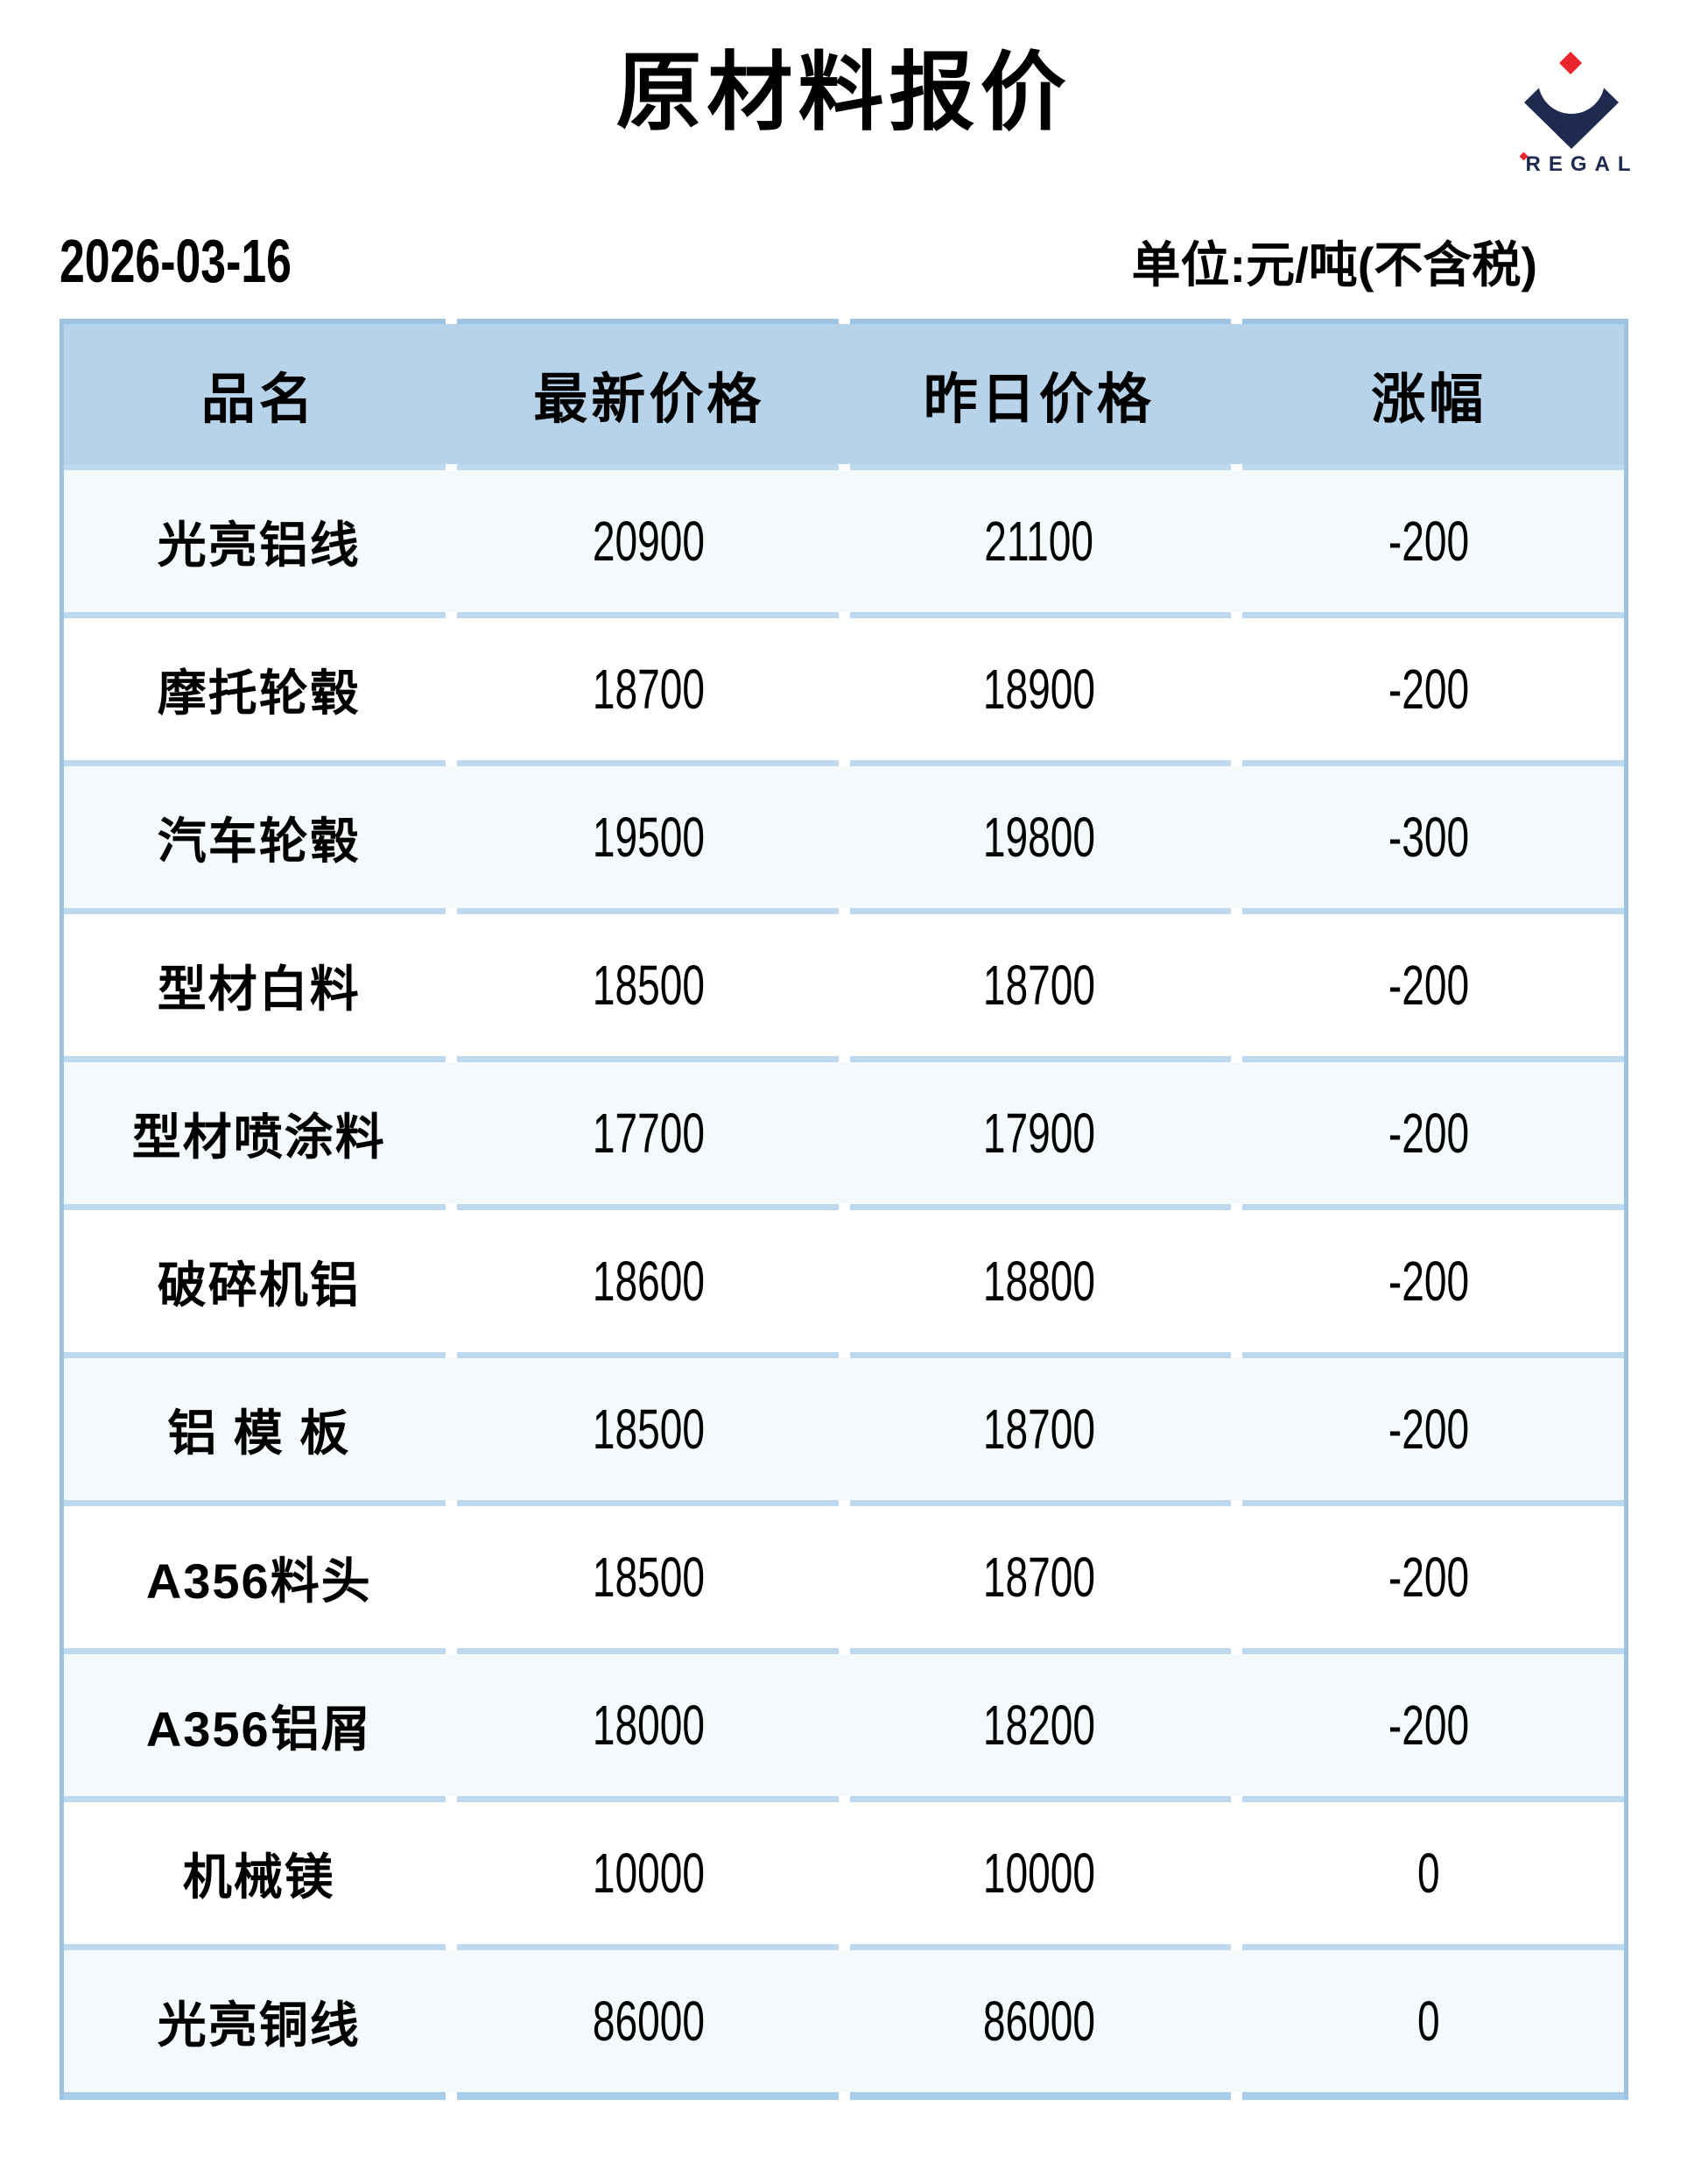 Image resolution: width=1687 pixels, height=2184 pixels. I want to click on product-name-cell: A356料头, so click(259, 1577).